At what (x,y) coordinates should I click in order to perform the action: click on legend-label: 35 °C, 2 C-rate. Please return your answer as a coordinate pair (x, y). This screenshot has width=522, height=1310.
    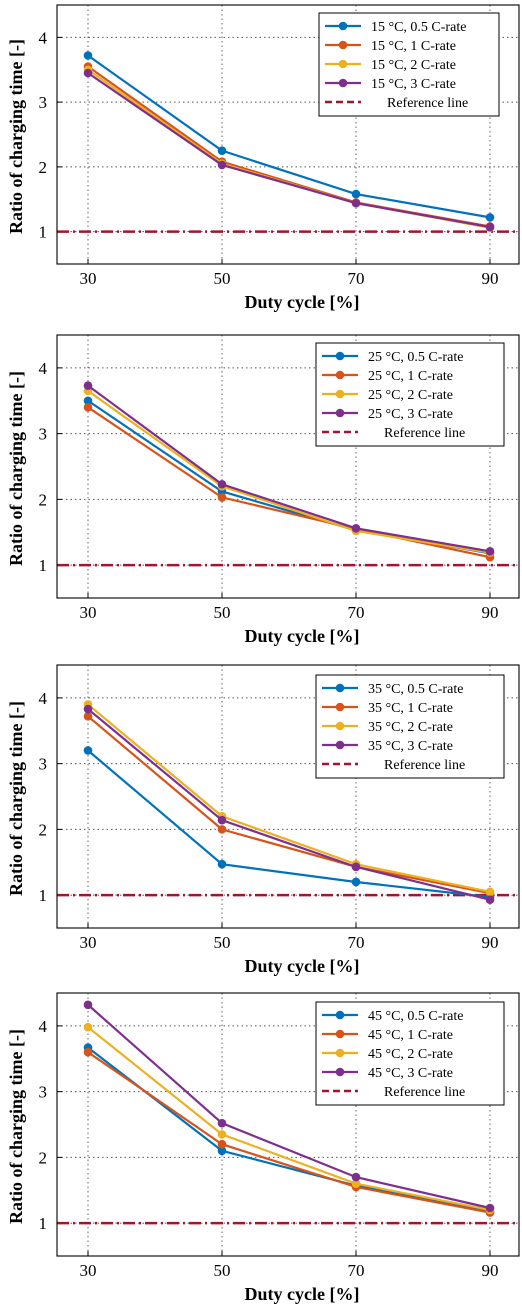
    Looking at the image, I should click on (410, 727).